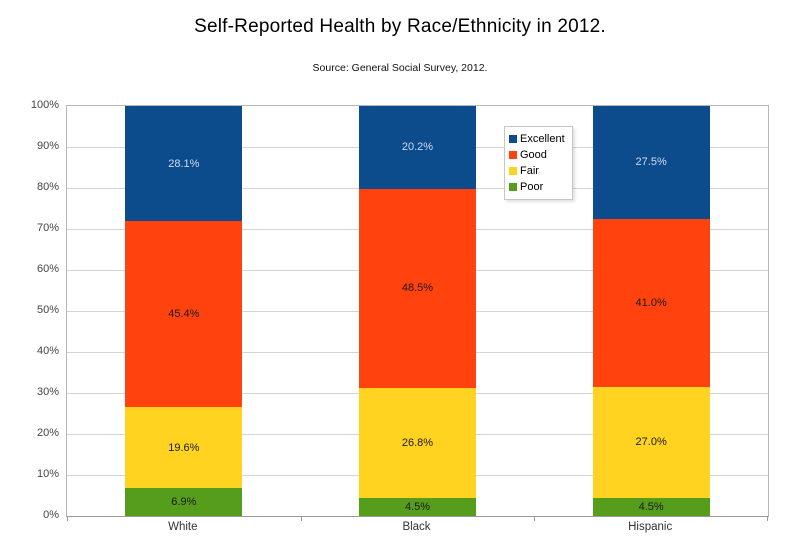 This screenshot has height=556, width=800. Describe the element at coordinates (47, 228) in the screenshot. I see `y-axis-tick-label: 70%` at that location.